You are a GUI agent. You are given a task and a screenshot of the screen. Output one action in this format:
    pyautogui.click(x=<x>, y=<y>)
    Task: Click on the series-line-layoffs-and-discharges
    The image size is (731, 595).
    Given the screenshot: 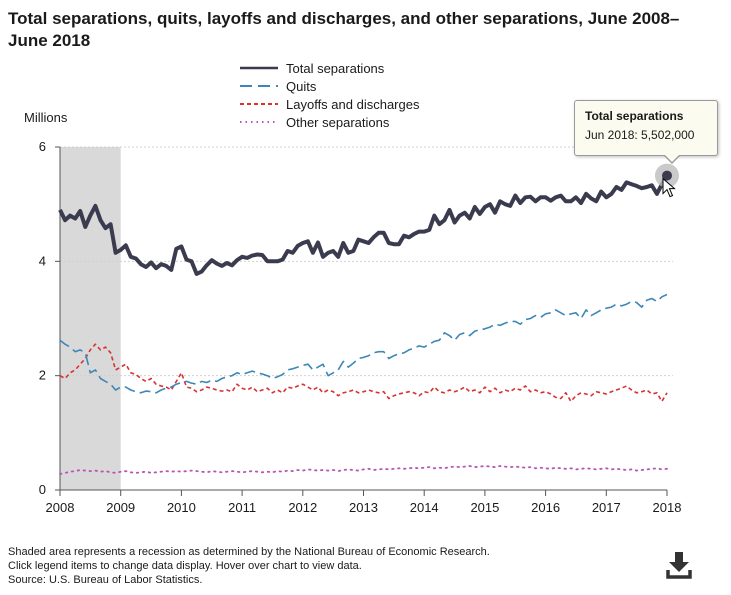 What is the action you would take?
    pyautogui.click(x=363, y=373)
    